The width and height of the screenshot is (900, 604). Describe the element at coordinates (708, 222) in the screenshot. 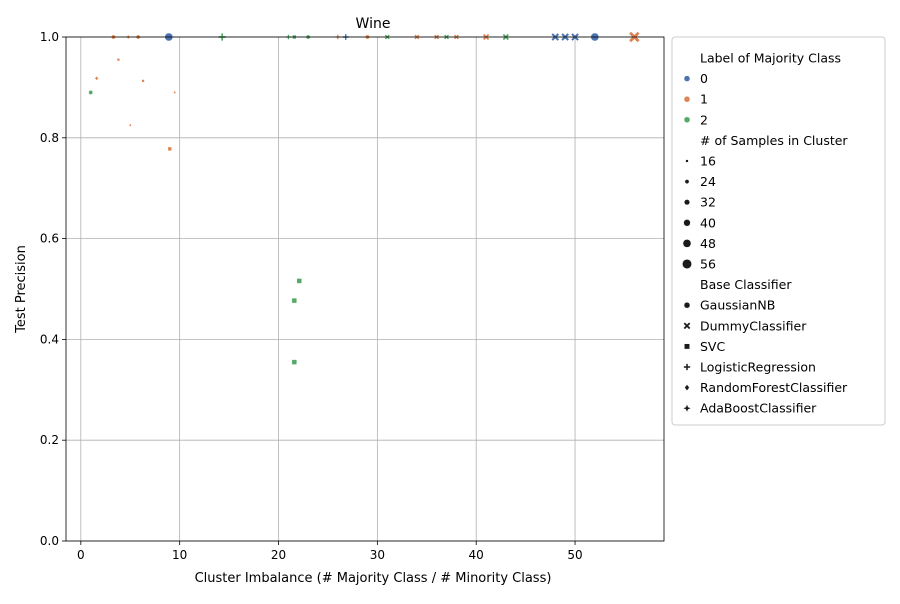

I see `legend-entry-label: 40` at that location.